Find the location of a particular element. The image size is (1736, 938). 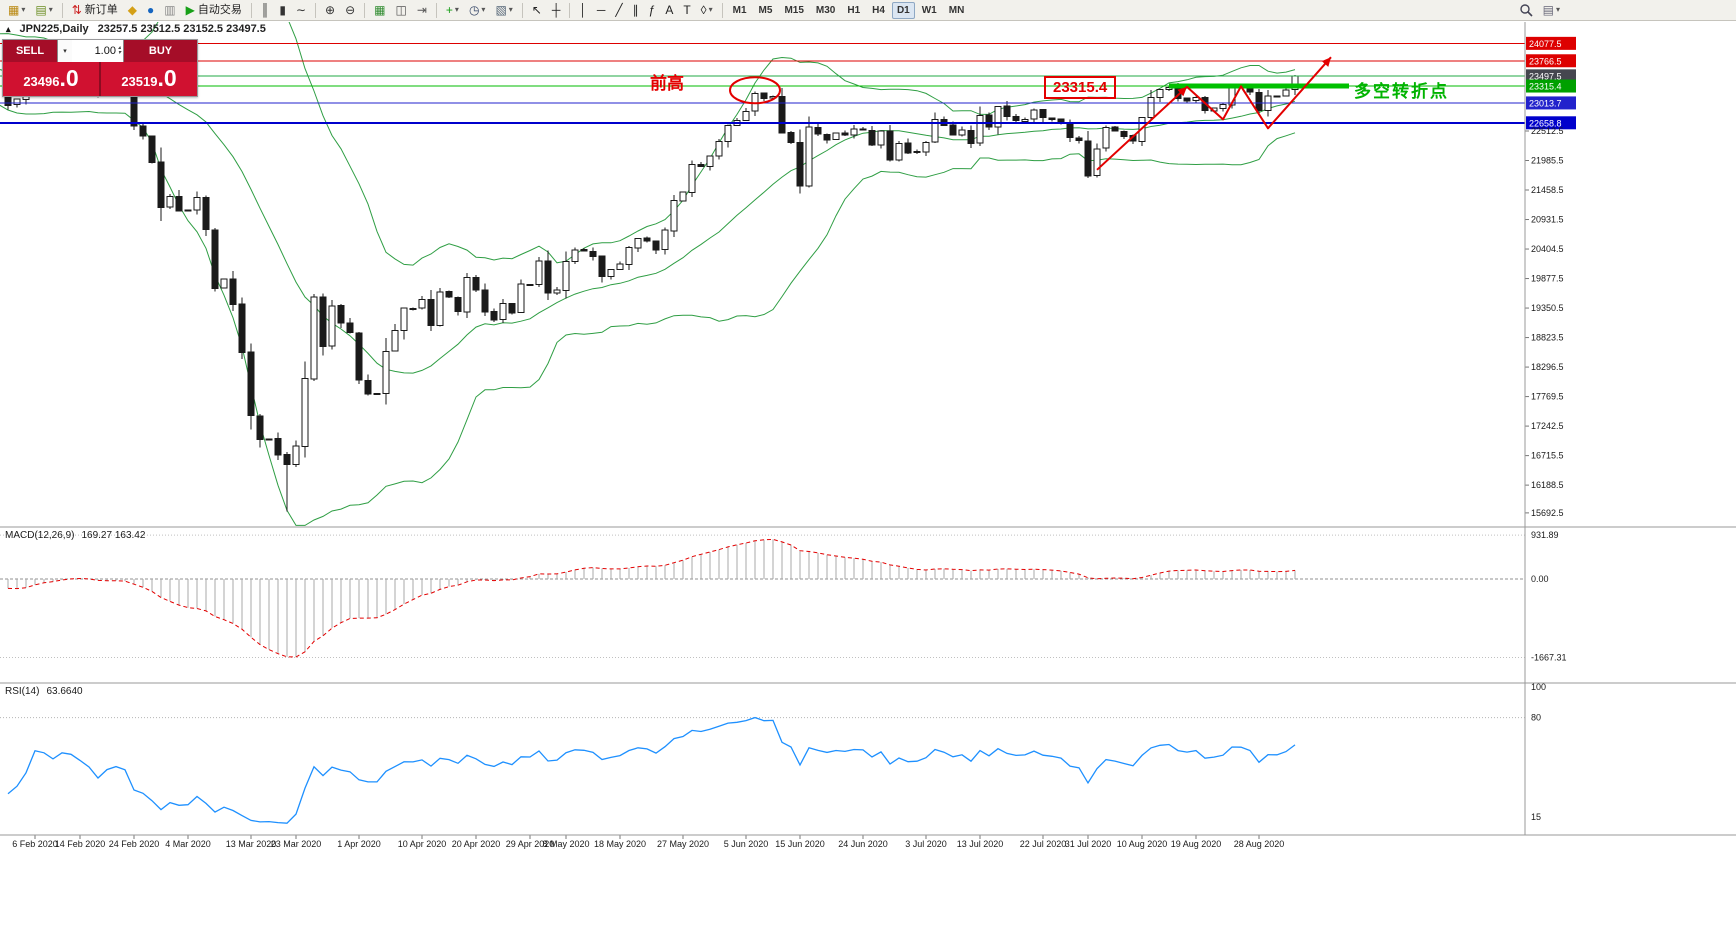

svg-text: 13 Jul 2020 is located at coordinates (980, 844).